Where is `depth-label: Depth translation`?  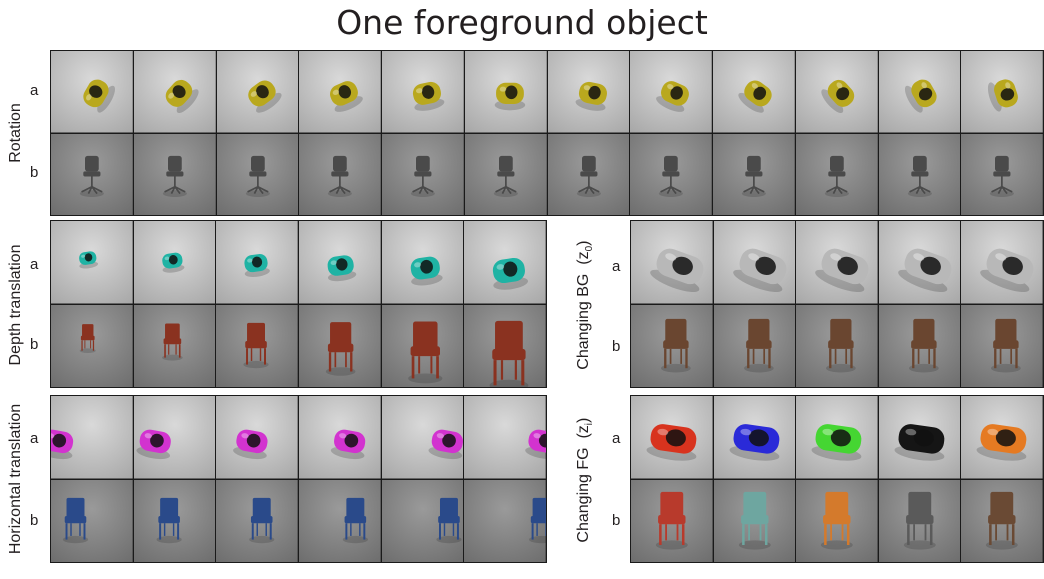 depth-label: Depth translation is located at coordinates (15, 305).